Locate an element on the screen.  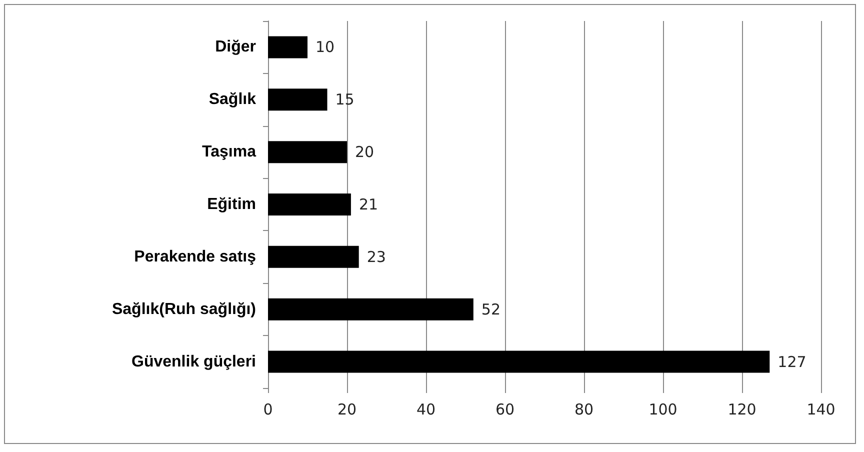
x-tick-label: 80 is located at coordinates (584, 409).